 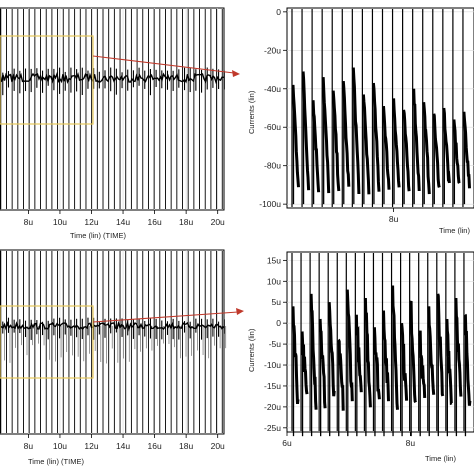 I want to click on y-tick-label: -100u, so click(x=270, y=204).